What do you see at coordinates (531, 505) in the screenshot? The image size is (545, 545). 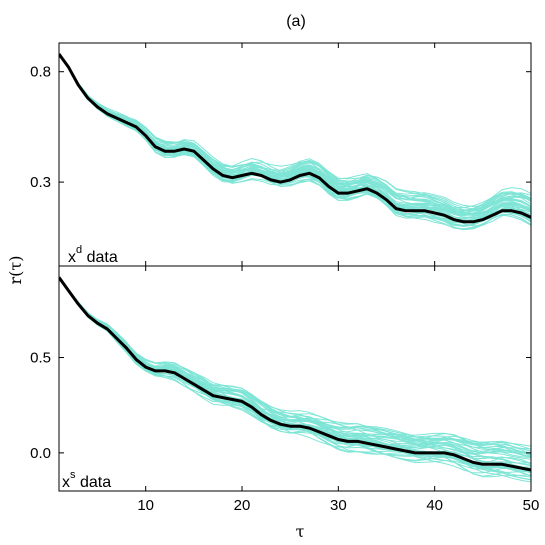 I see `x-tick-label: 50` at bounding box center [531, 505].